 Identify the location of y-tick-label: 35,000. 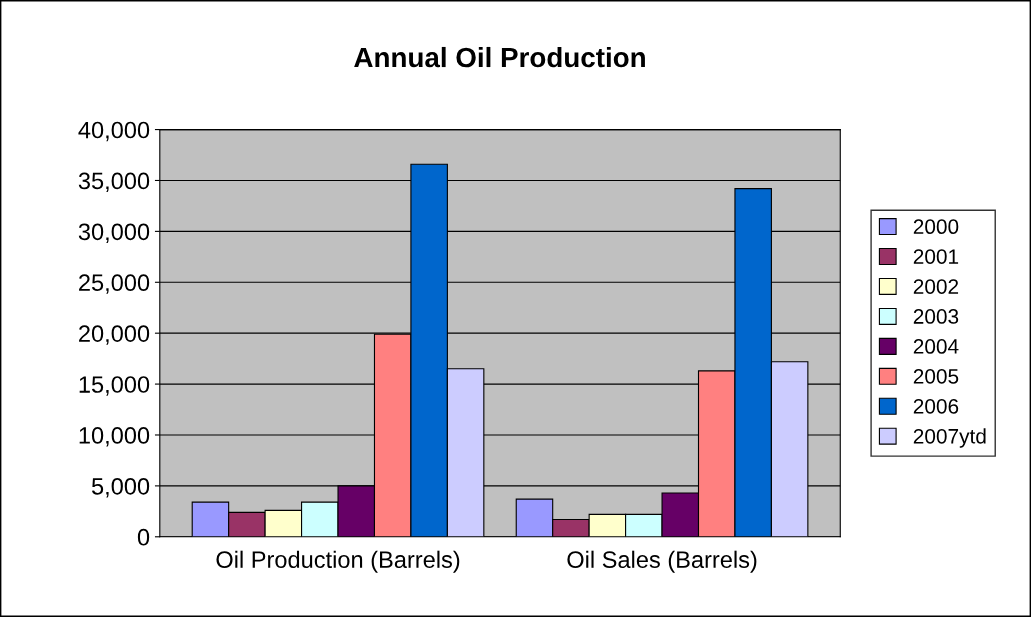
(114, 182).